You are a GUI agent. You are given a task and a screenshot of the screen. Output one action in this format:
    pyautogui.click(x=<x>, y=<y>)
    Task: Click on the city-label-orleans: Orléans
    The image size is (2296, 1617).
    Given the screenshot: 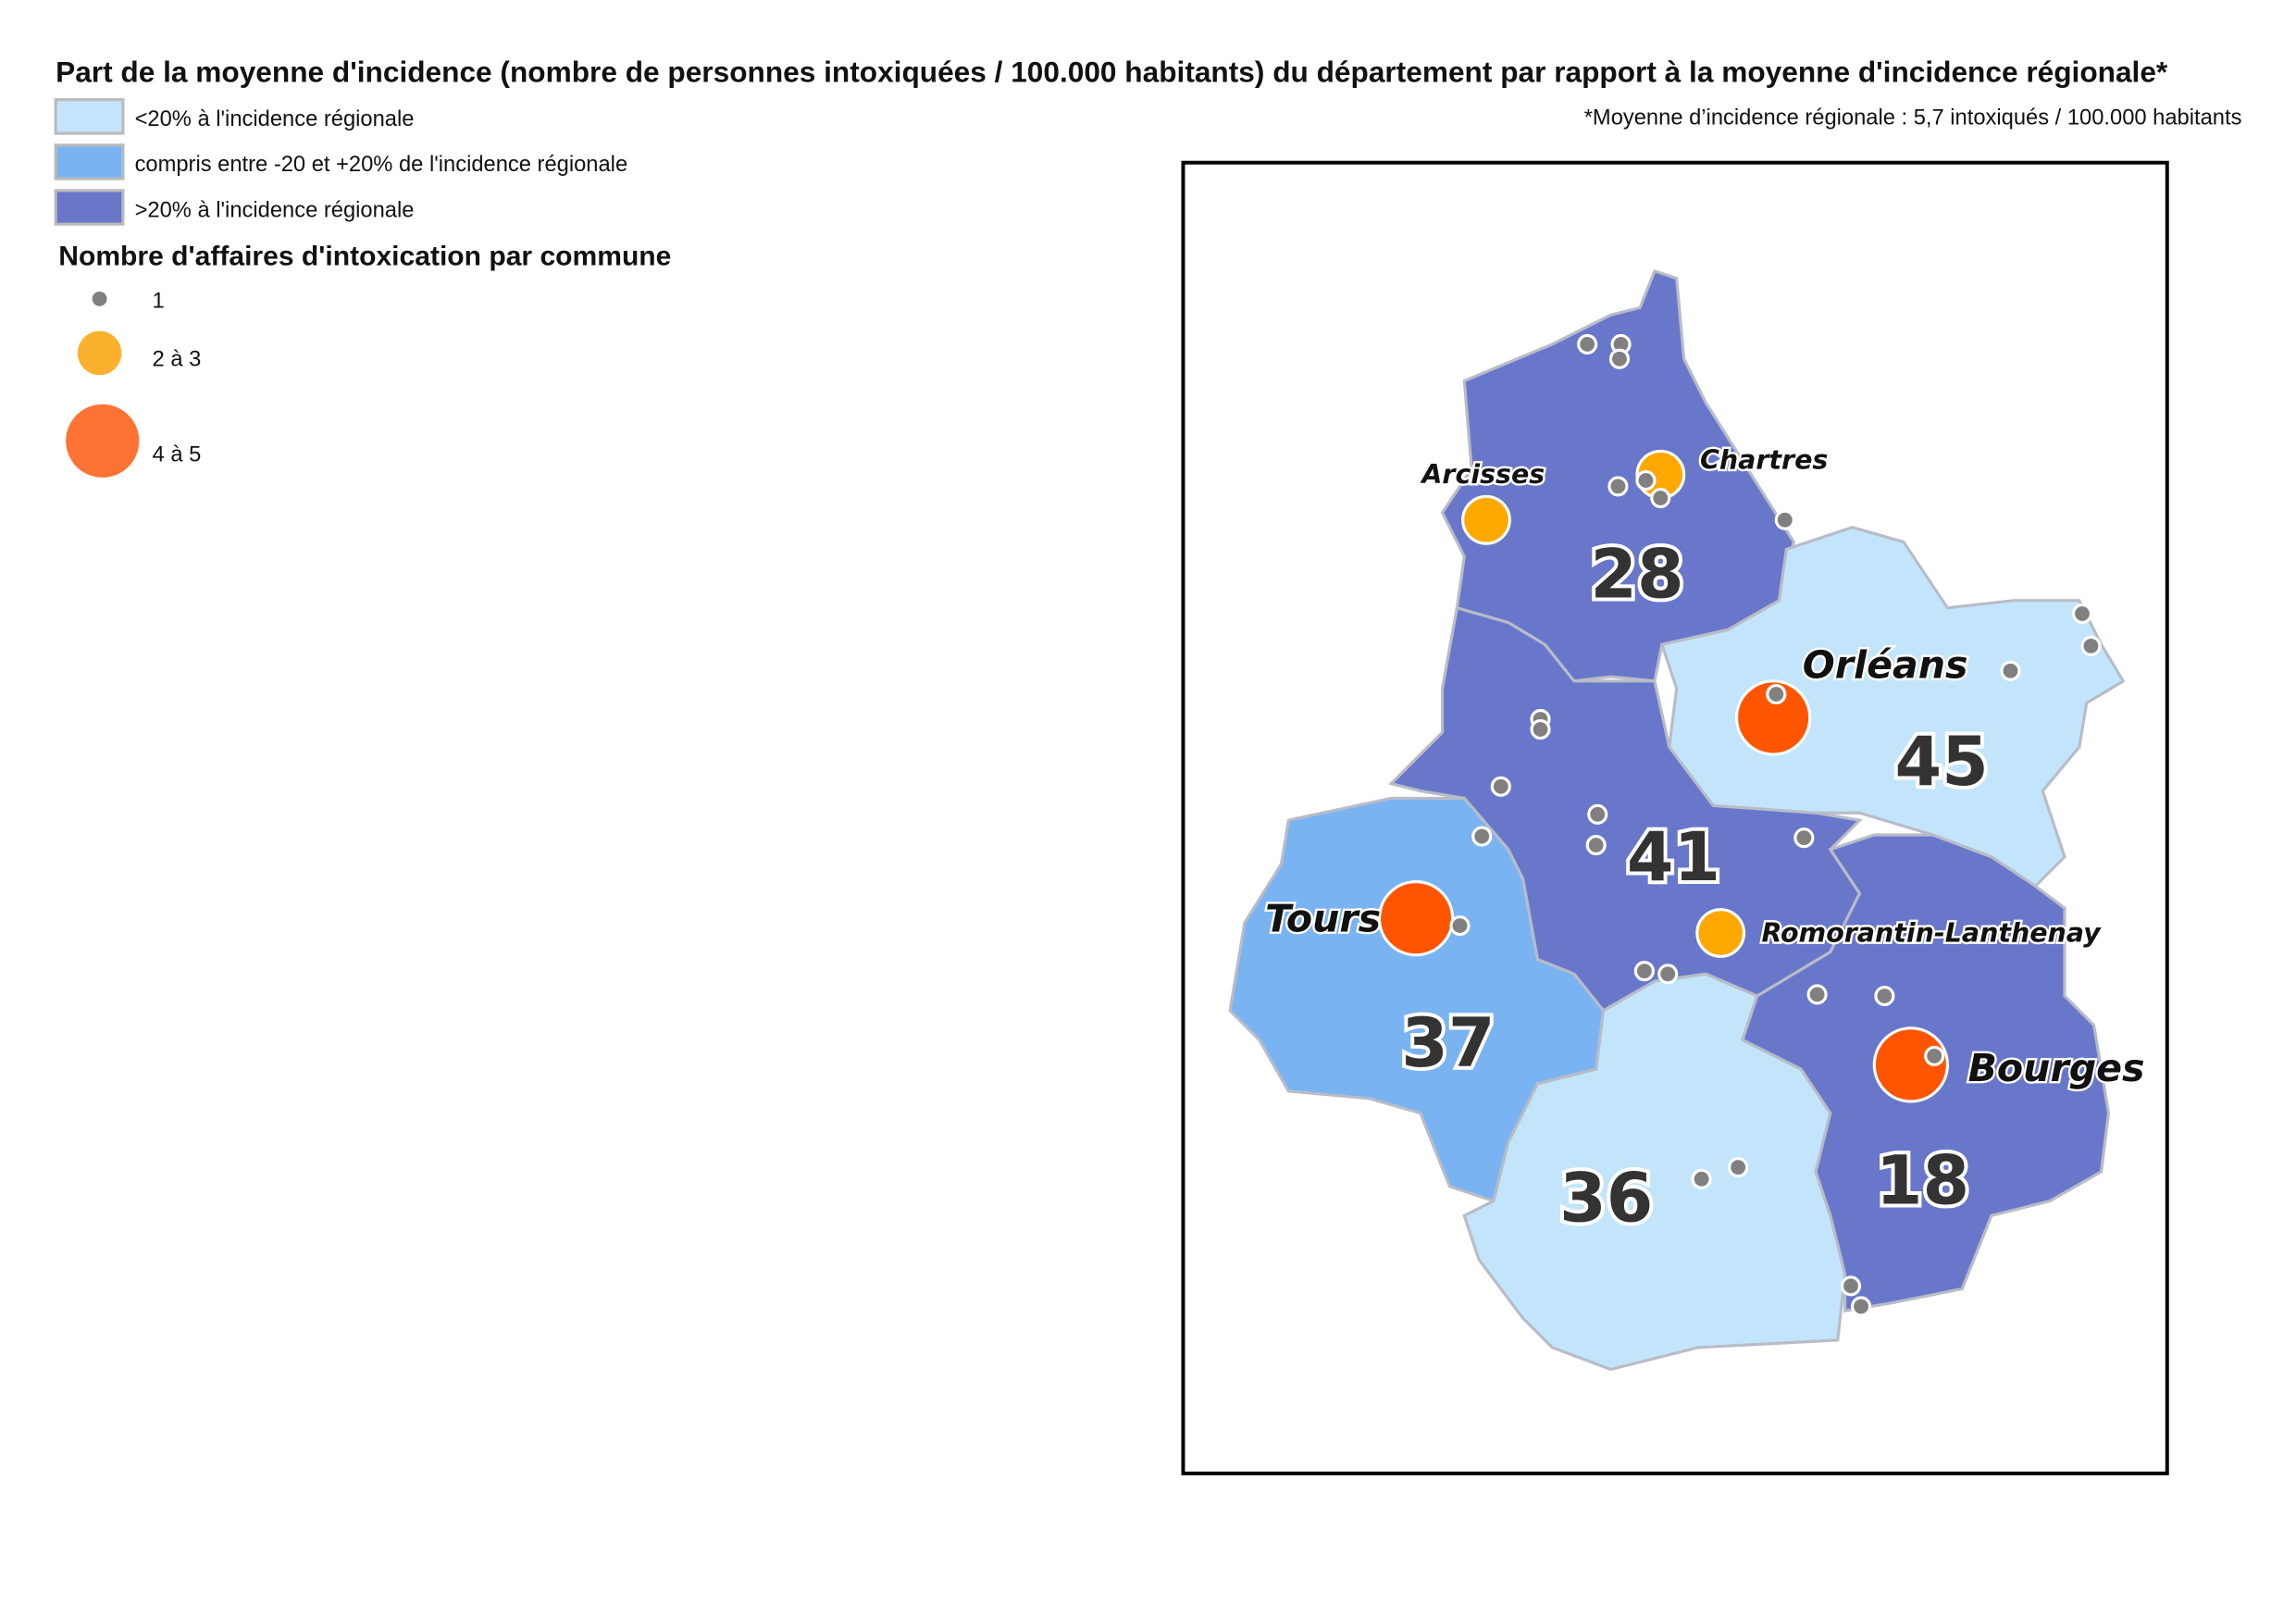 What is the action you would take?
    pyautogui.click(x=1886, y=665)
    